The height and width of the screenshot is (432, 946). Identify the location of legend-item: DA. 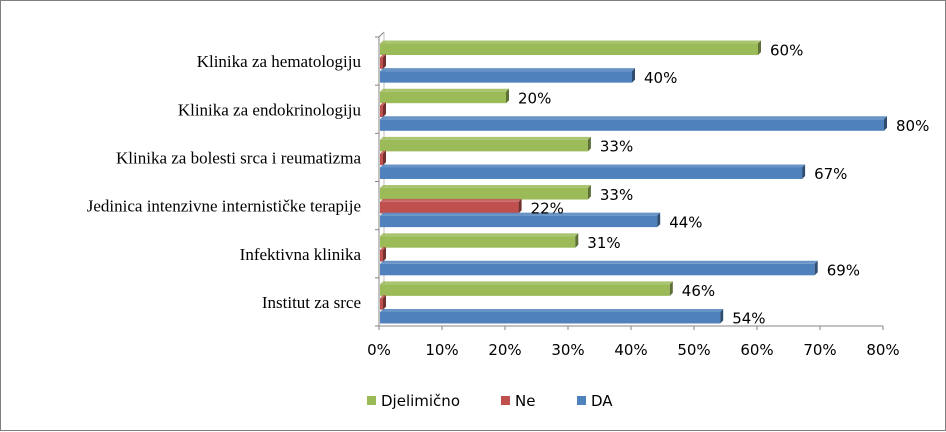
(595, 401).